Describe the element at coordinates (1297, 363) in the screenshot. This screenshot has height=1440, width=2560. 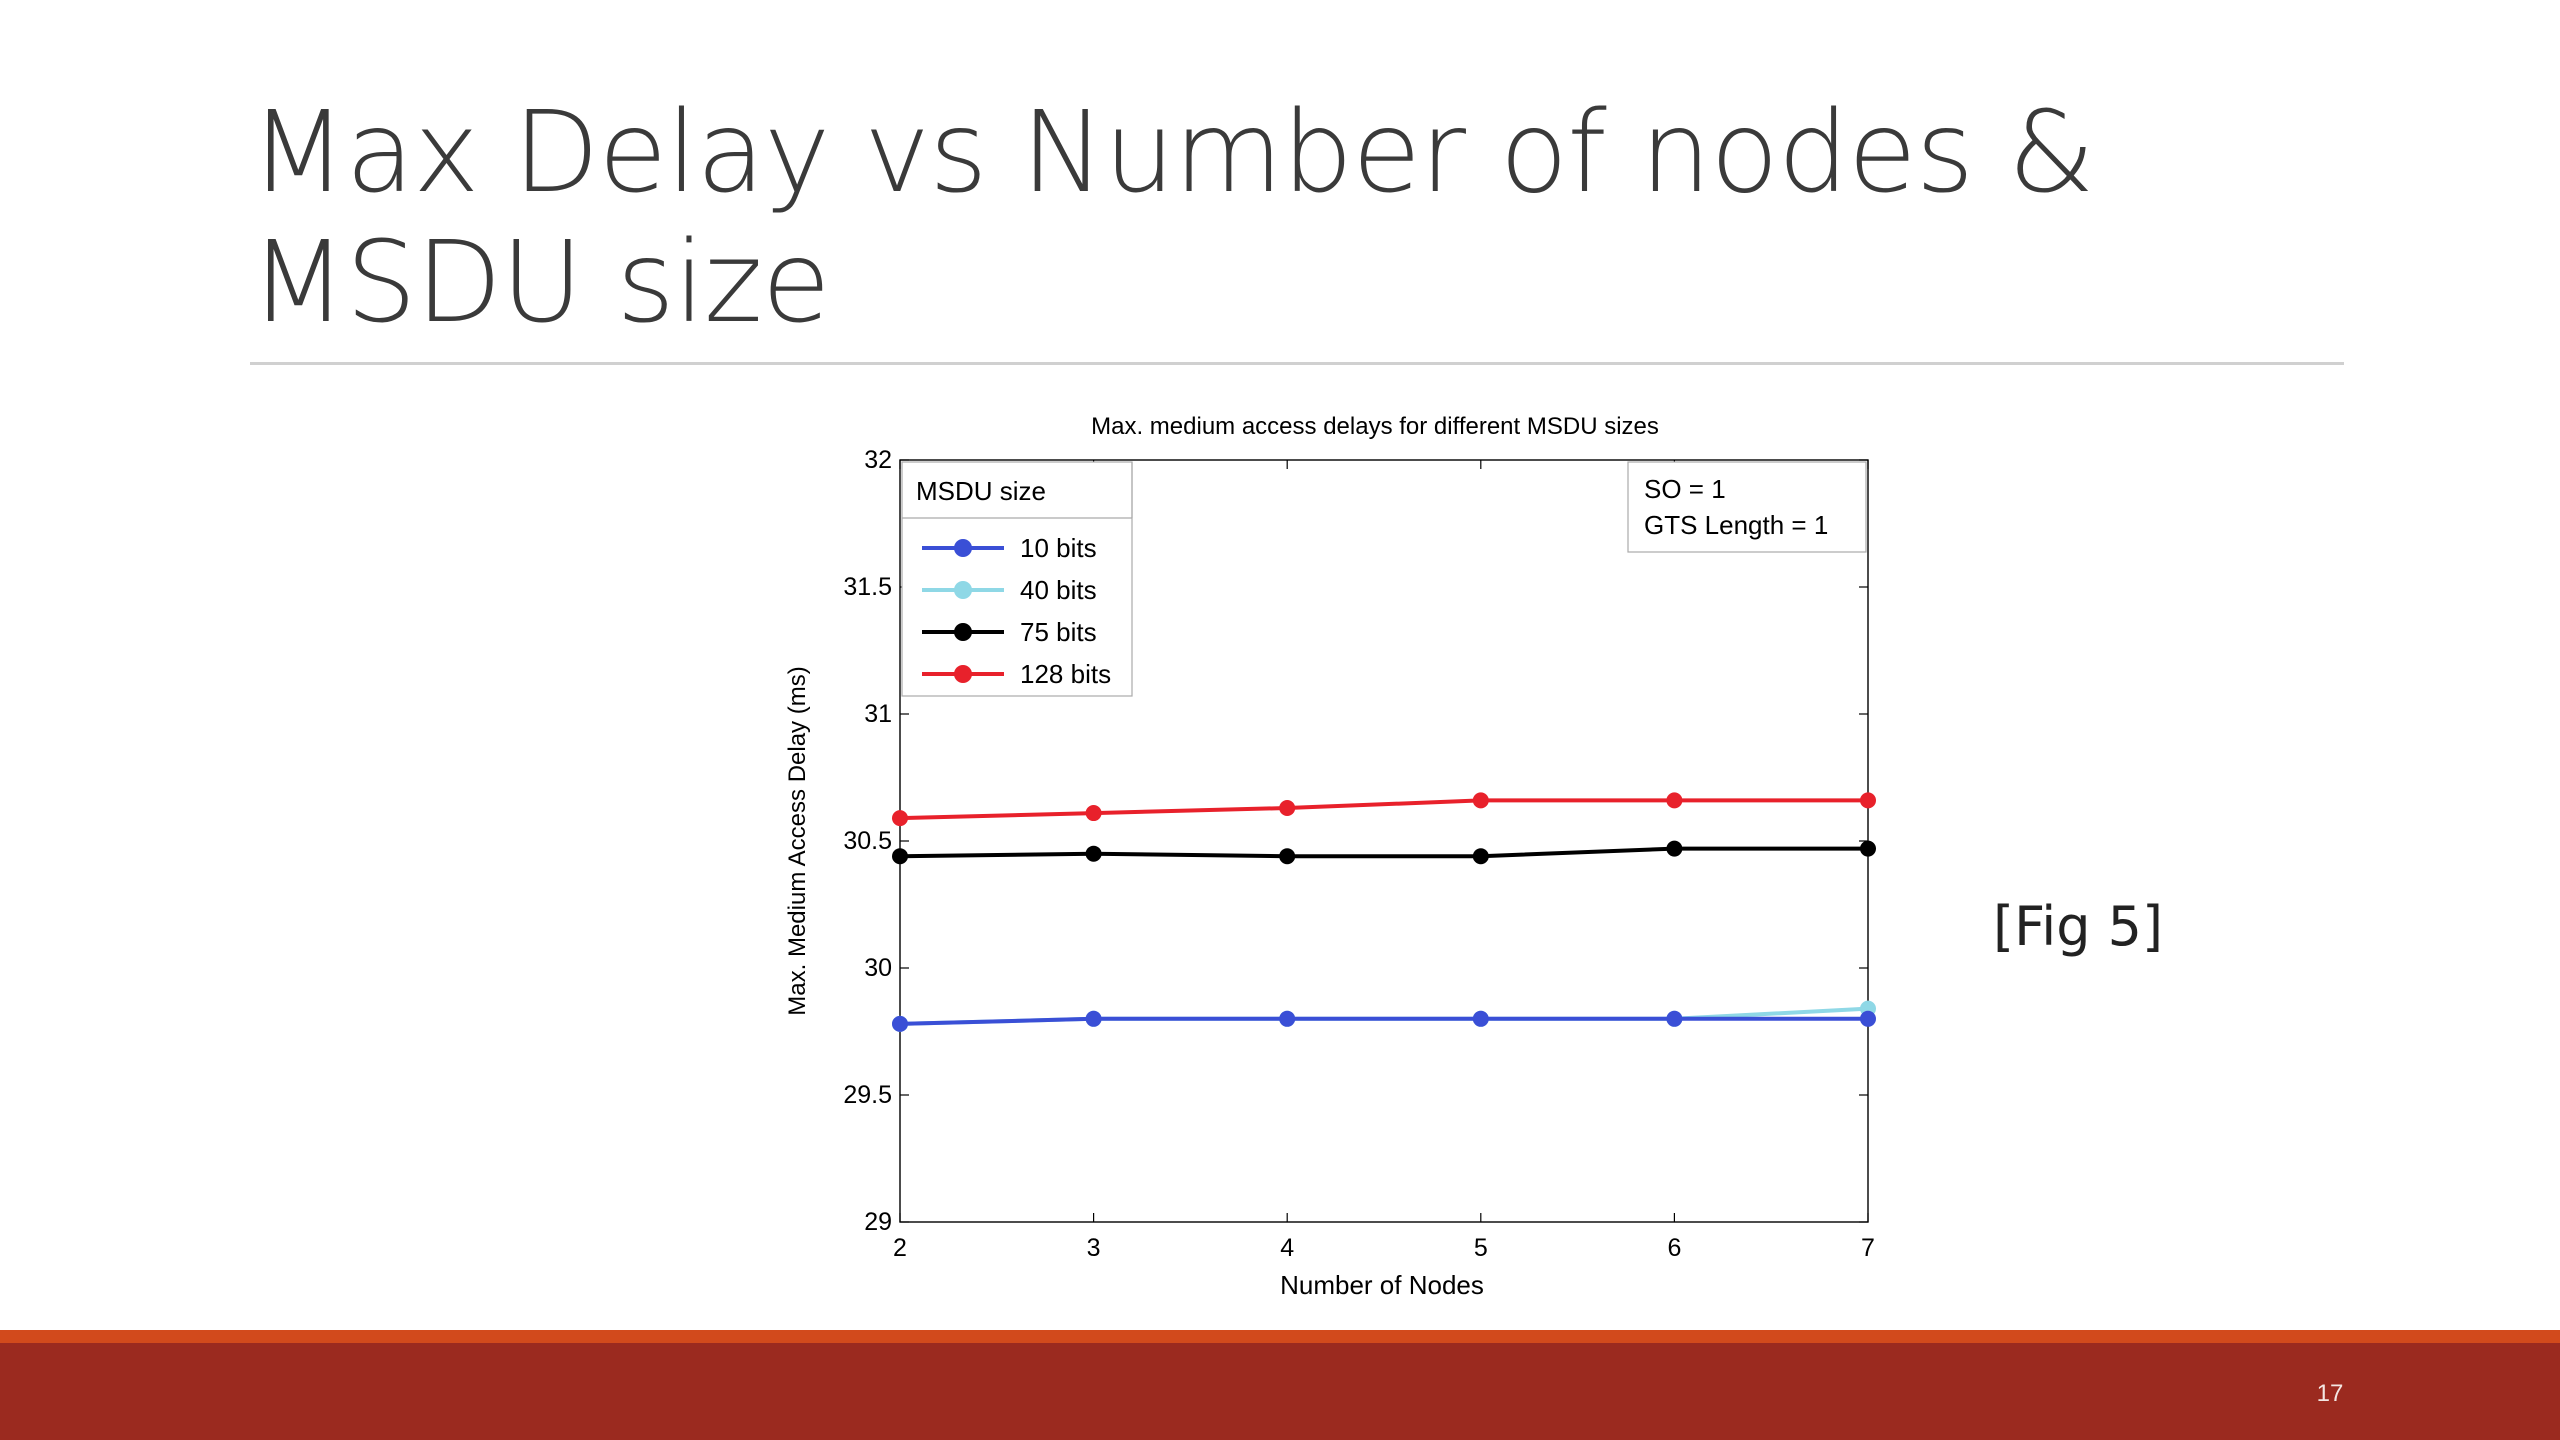
I see `title-divider` at that location.